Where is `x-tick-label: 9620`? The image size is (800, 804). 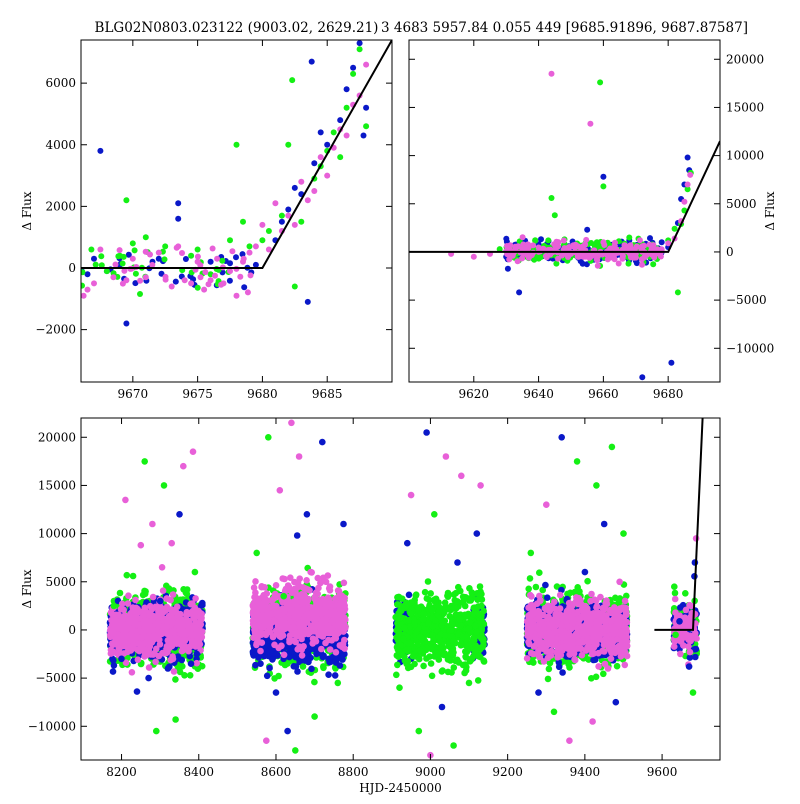
x-tick-label: 9620 is located at coordinates (474, 394).